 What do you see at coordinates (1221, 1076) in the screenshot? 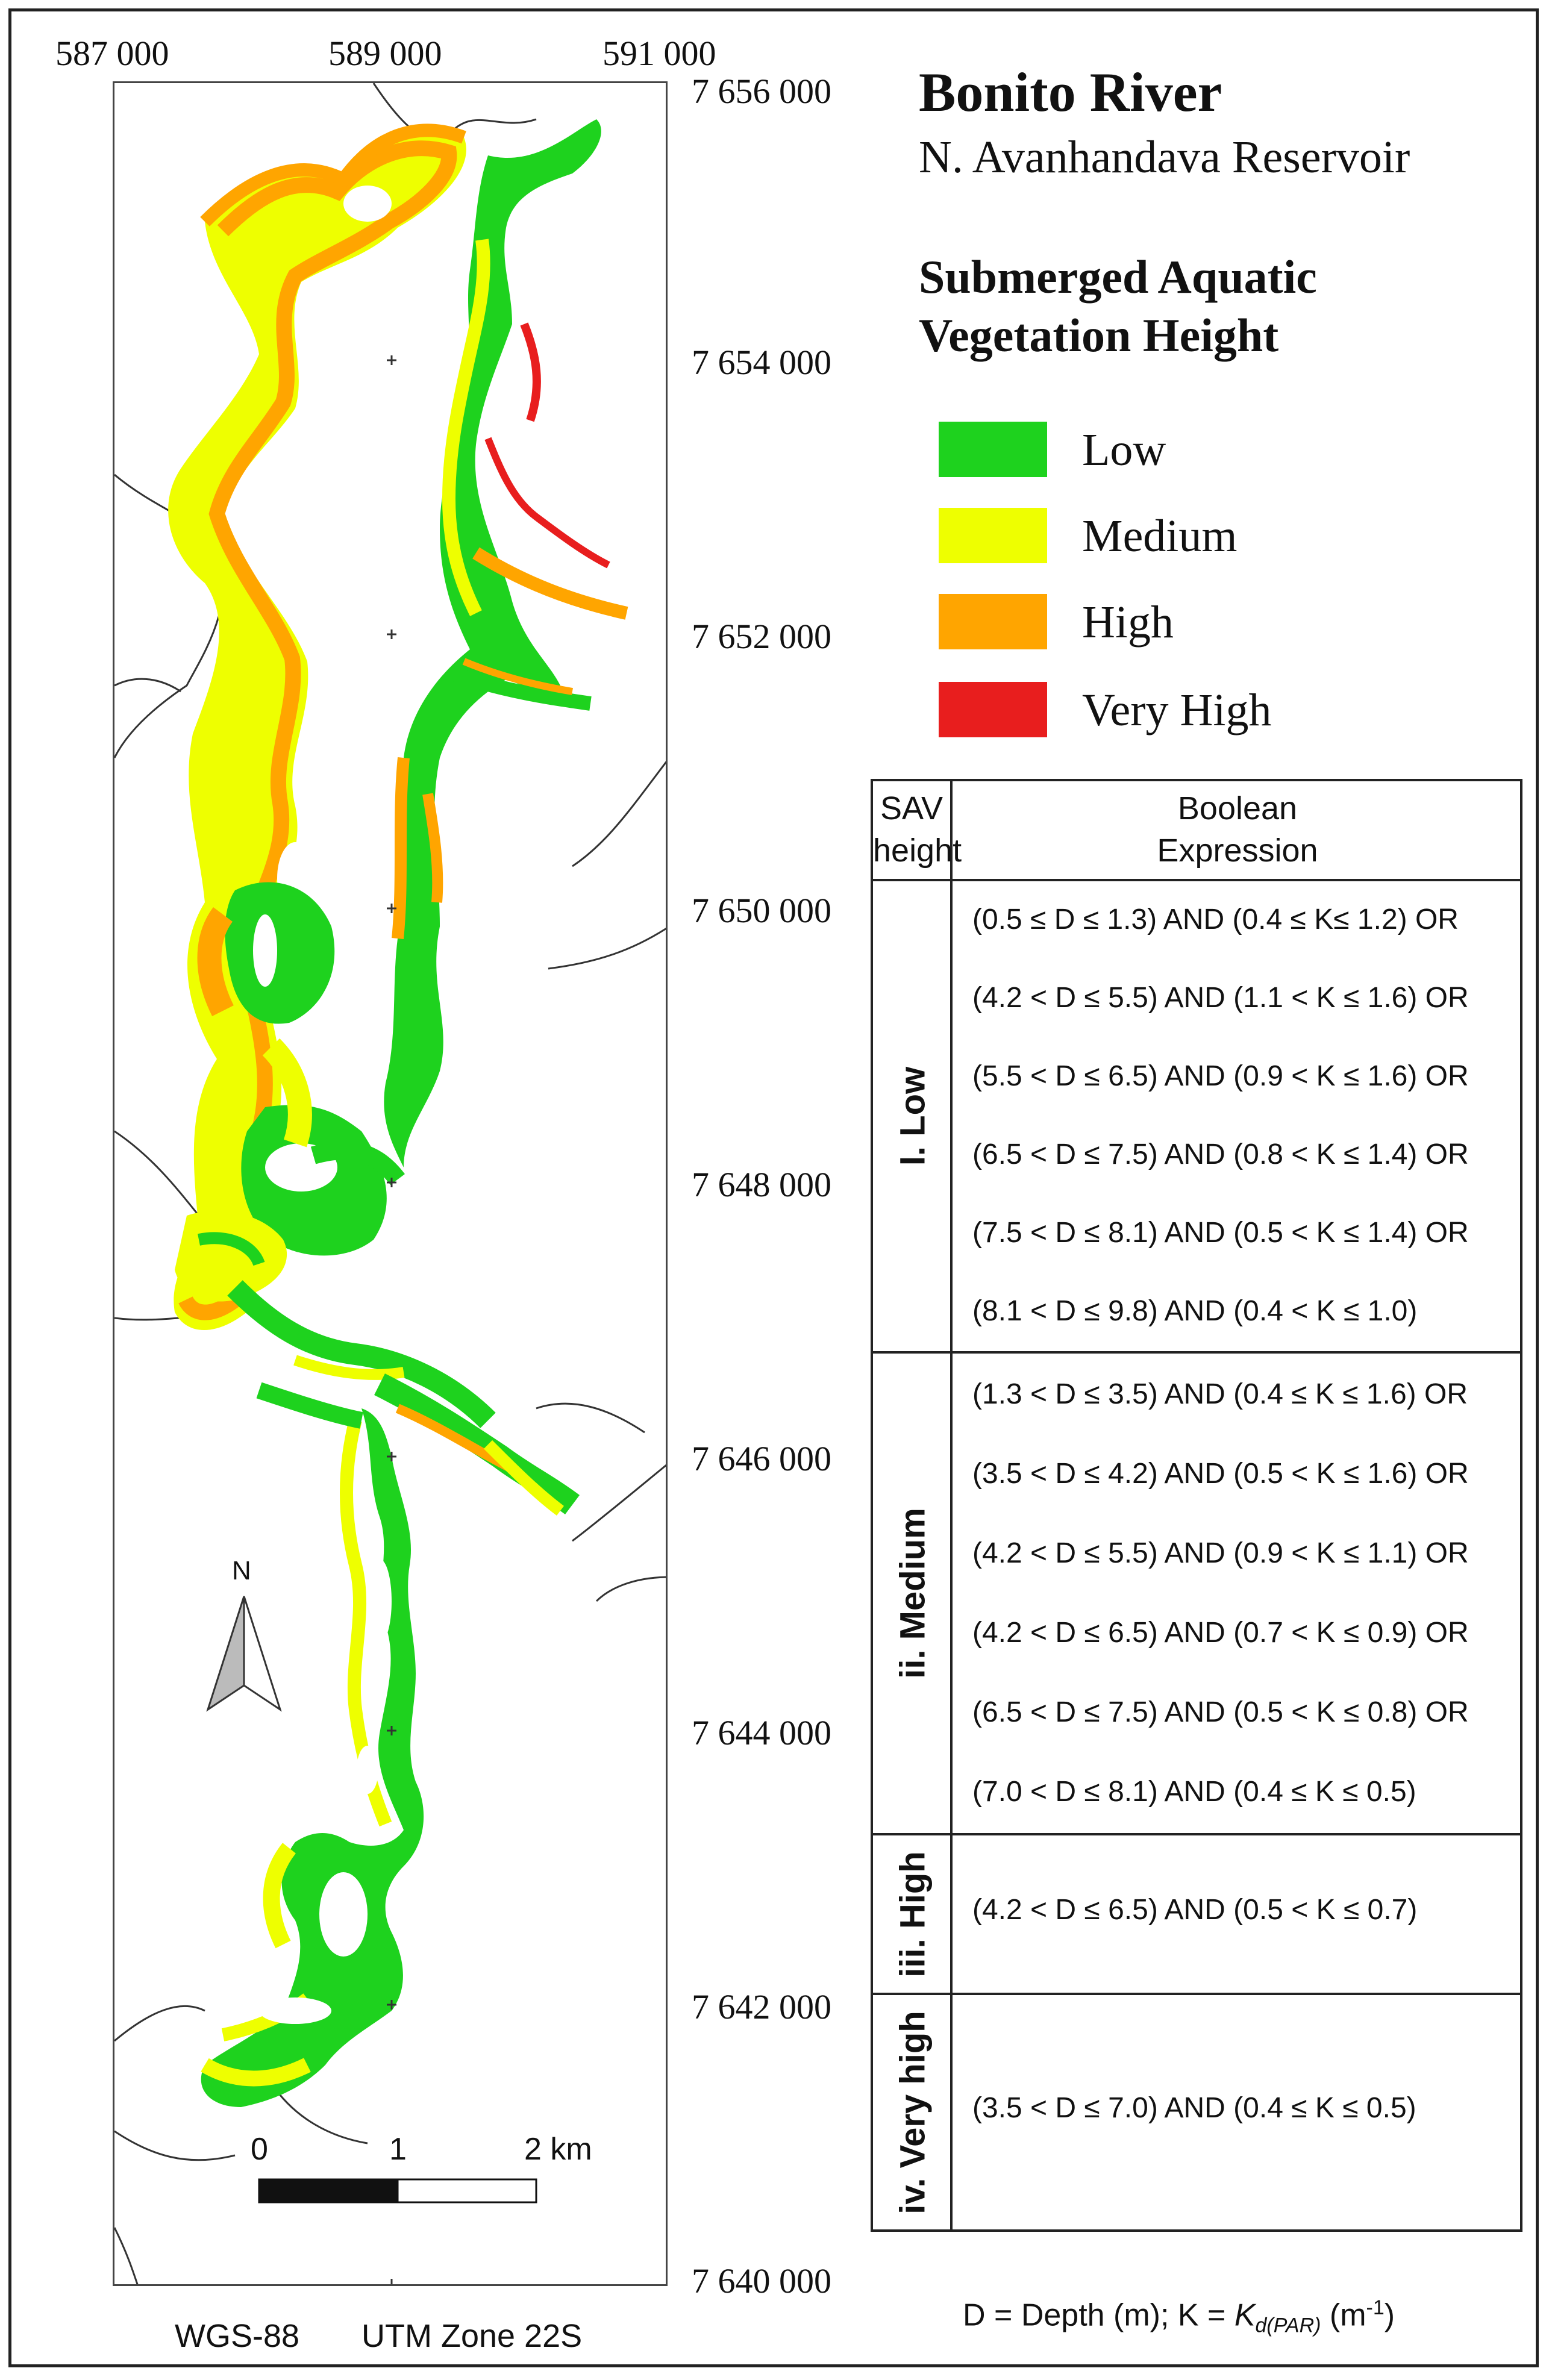
I see `expression-row: (5.5 < D ≤ 6.5) AND (0.9 < K ≤ 1.6) OR` at bounding box center [1221, 1076].